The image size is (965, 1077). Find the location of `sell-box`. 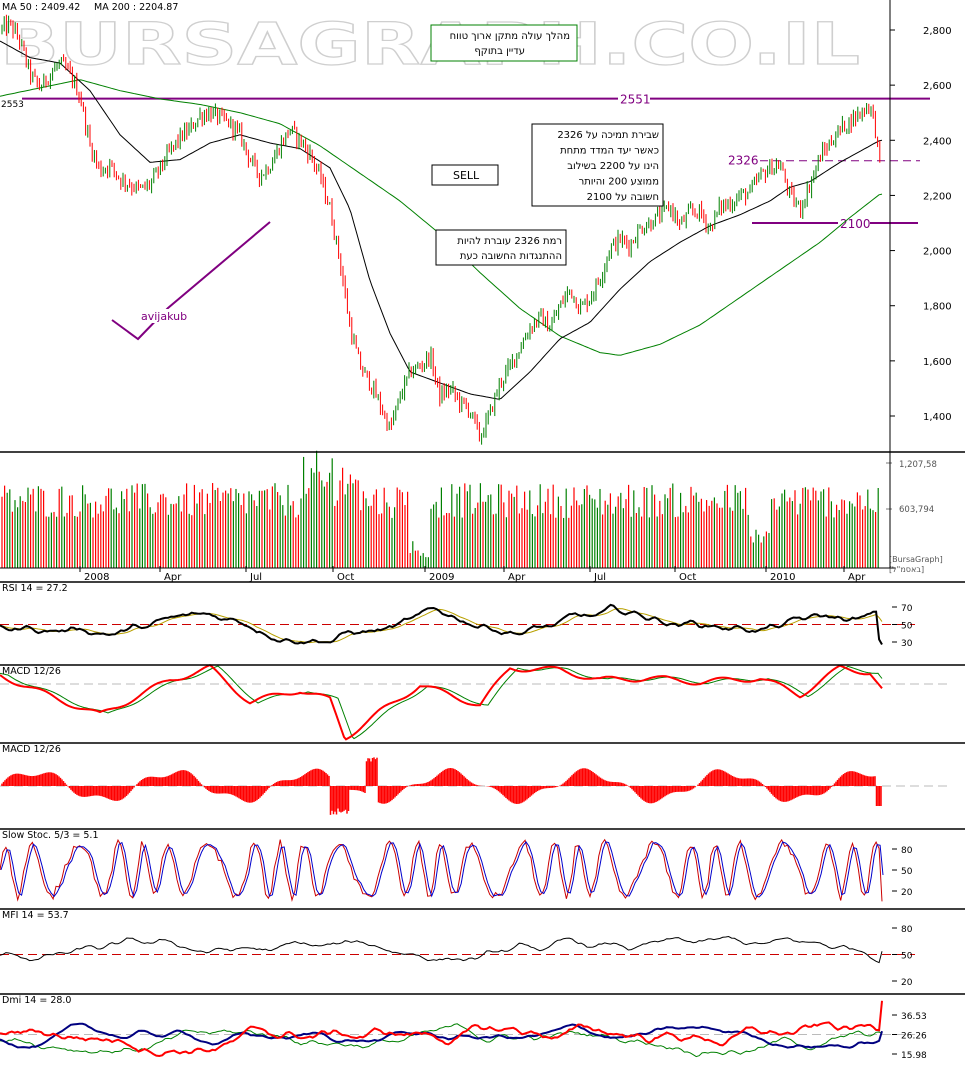

sell-box is located at coordinates (465, 175).